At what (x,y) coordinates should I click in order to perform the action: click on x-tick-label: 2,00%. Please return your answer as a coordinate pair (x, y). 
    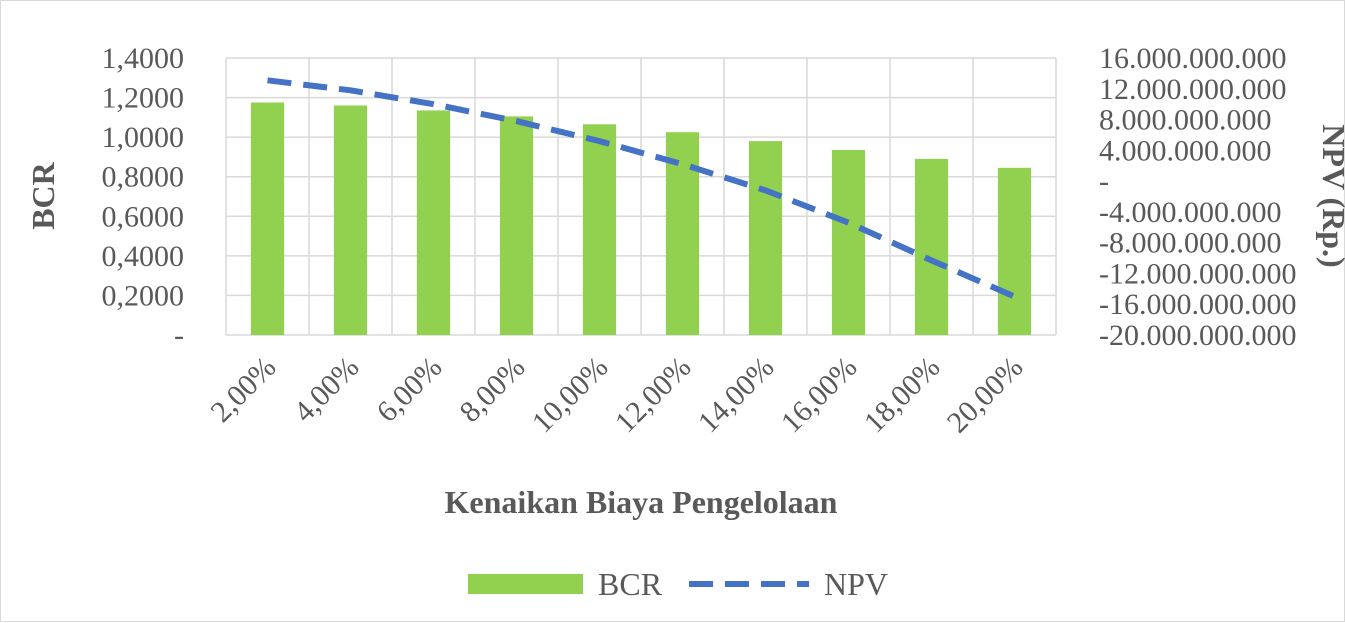
    Looking at the image, I should click on (243, 390).